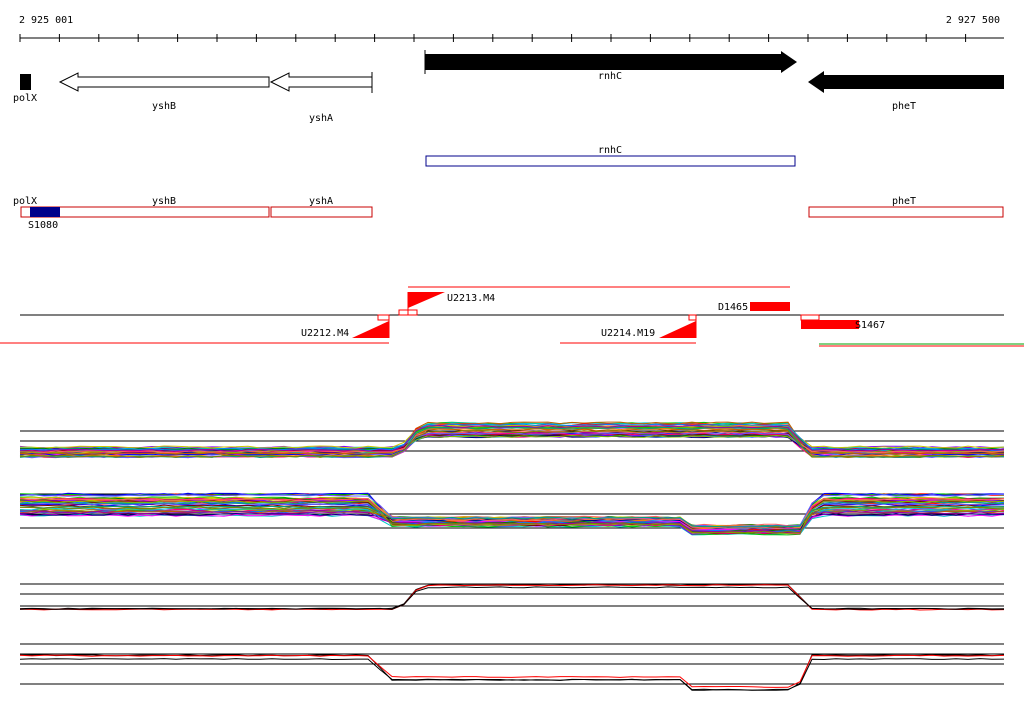 This screenshot has height=714, width=1024. What do you see at coordinates (508, 213) in the screenshot?
I see `annotation-track: polX yshB yshA pheT S1080` at bounding box center [508, 213].